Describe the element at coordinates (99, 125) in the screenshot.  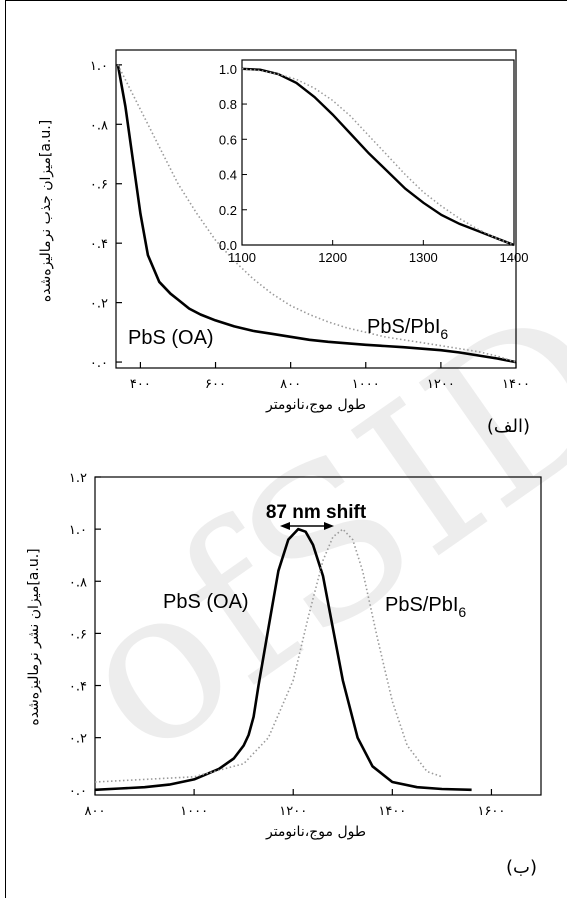
I see `panel-a-y-tick-label-4: ۰.۸` at that location.